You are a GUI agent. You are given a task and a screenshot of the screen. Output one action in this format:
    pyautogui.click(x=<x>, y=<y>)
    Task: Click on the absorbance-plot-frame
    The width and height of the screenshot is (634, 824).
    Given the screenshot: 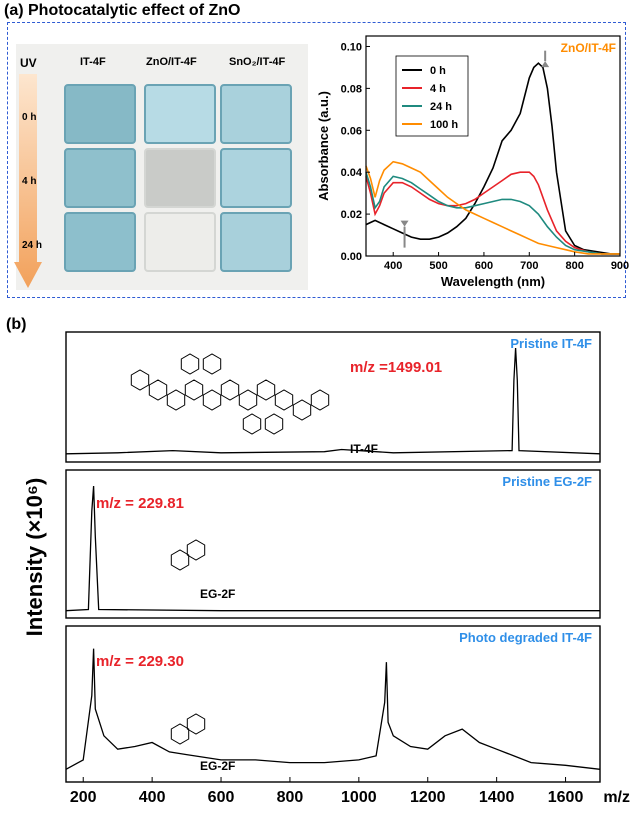 What is the action you would take?
    pyautogui.click(x=493, y=146)
    